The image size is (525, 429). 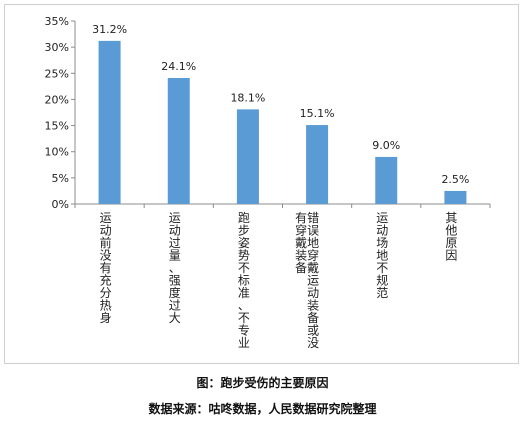 I want to click on category-label: 错误地穿戴运动装备或没有穿戴装备, so click(x=307, y=280).